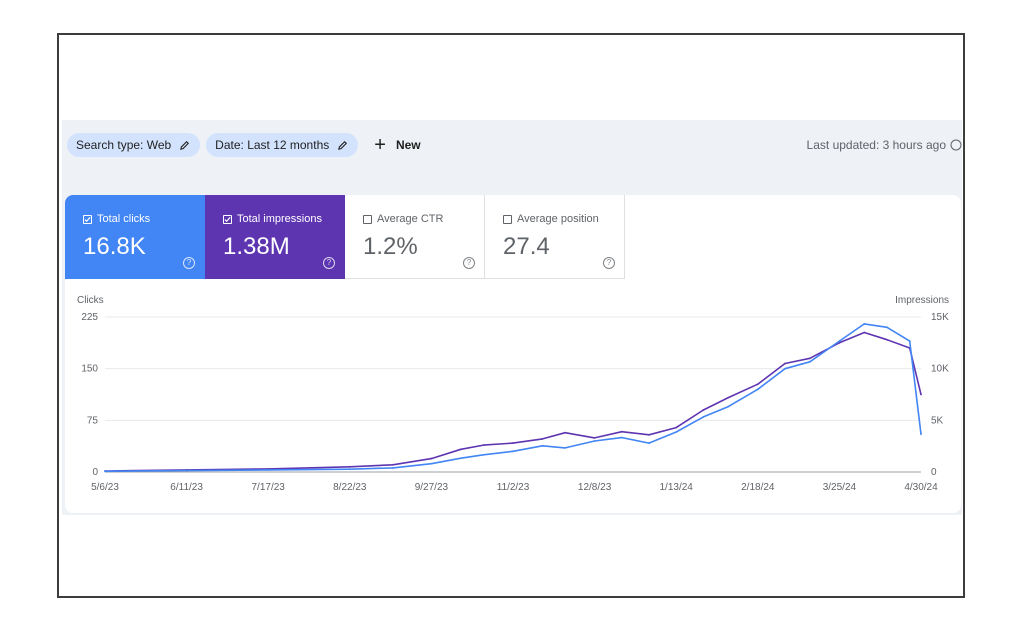 This screenshot has width=1024, height=633. What do you see at coordinates (940, 317) in the screenshot?
I see `right-axis-tick-label: 15K` at bounding box center [940, 317].